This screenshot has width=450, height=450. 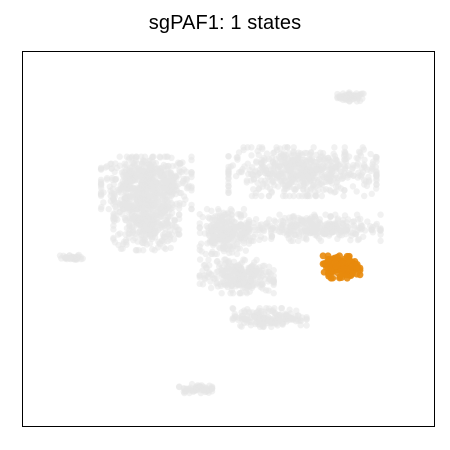 What do you see at coordinates (341, 267) in the screenshot?
I see `highlighted-points-layer` at bounding box center [341, 267].